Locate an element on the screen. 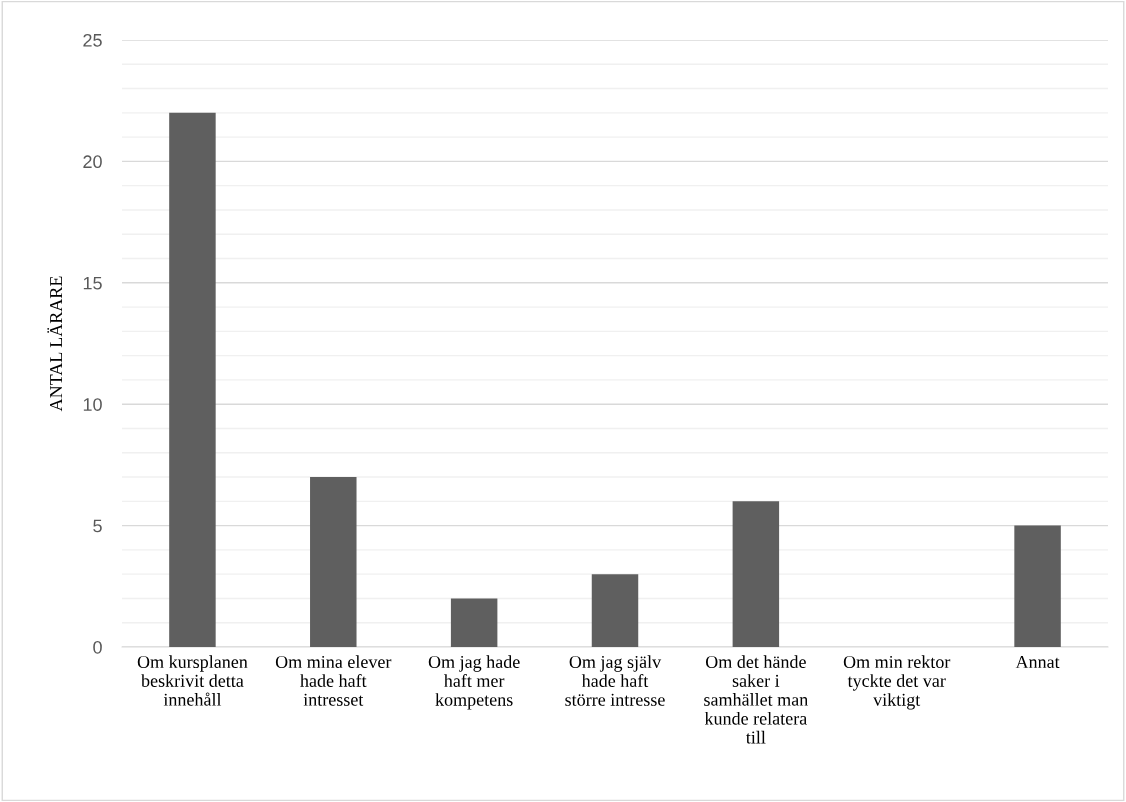 This screenshot has height=802, width=1126. y-tick-label: 5 is located at coordinates (97, 526).